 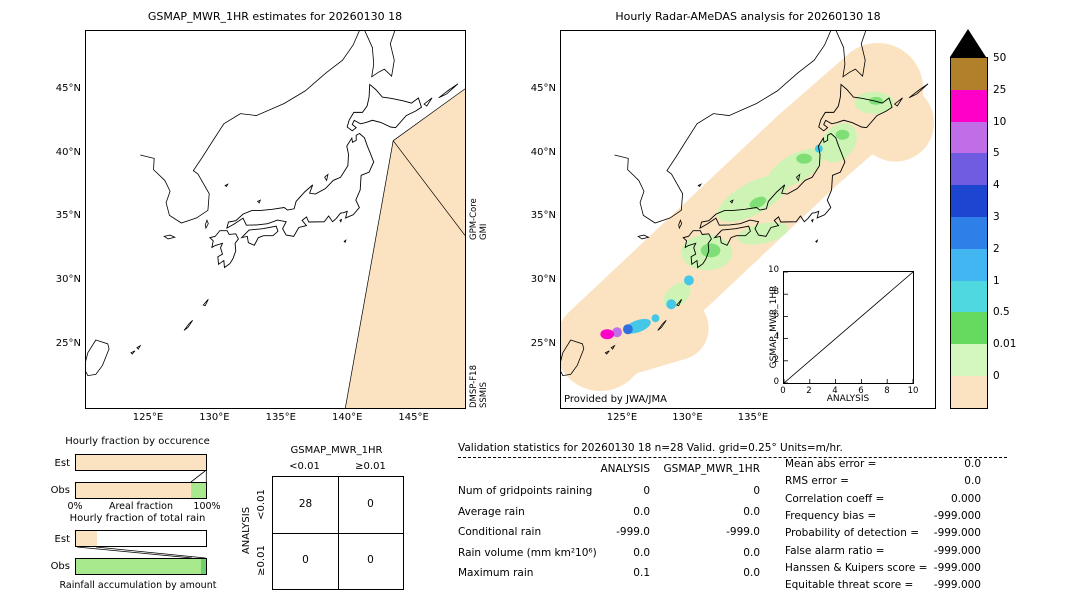 I want to click on colorbar-tick-label: 4, so click(x=996, y=185).